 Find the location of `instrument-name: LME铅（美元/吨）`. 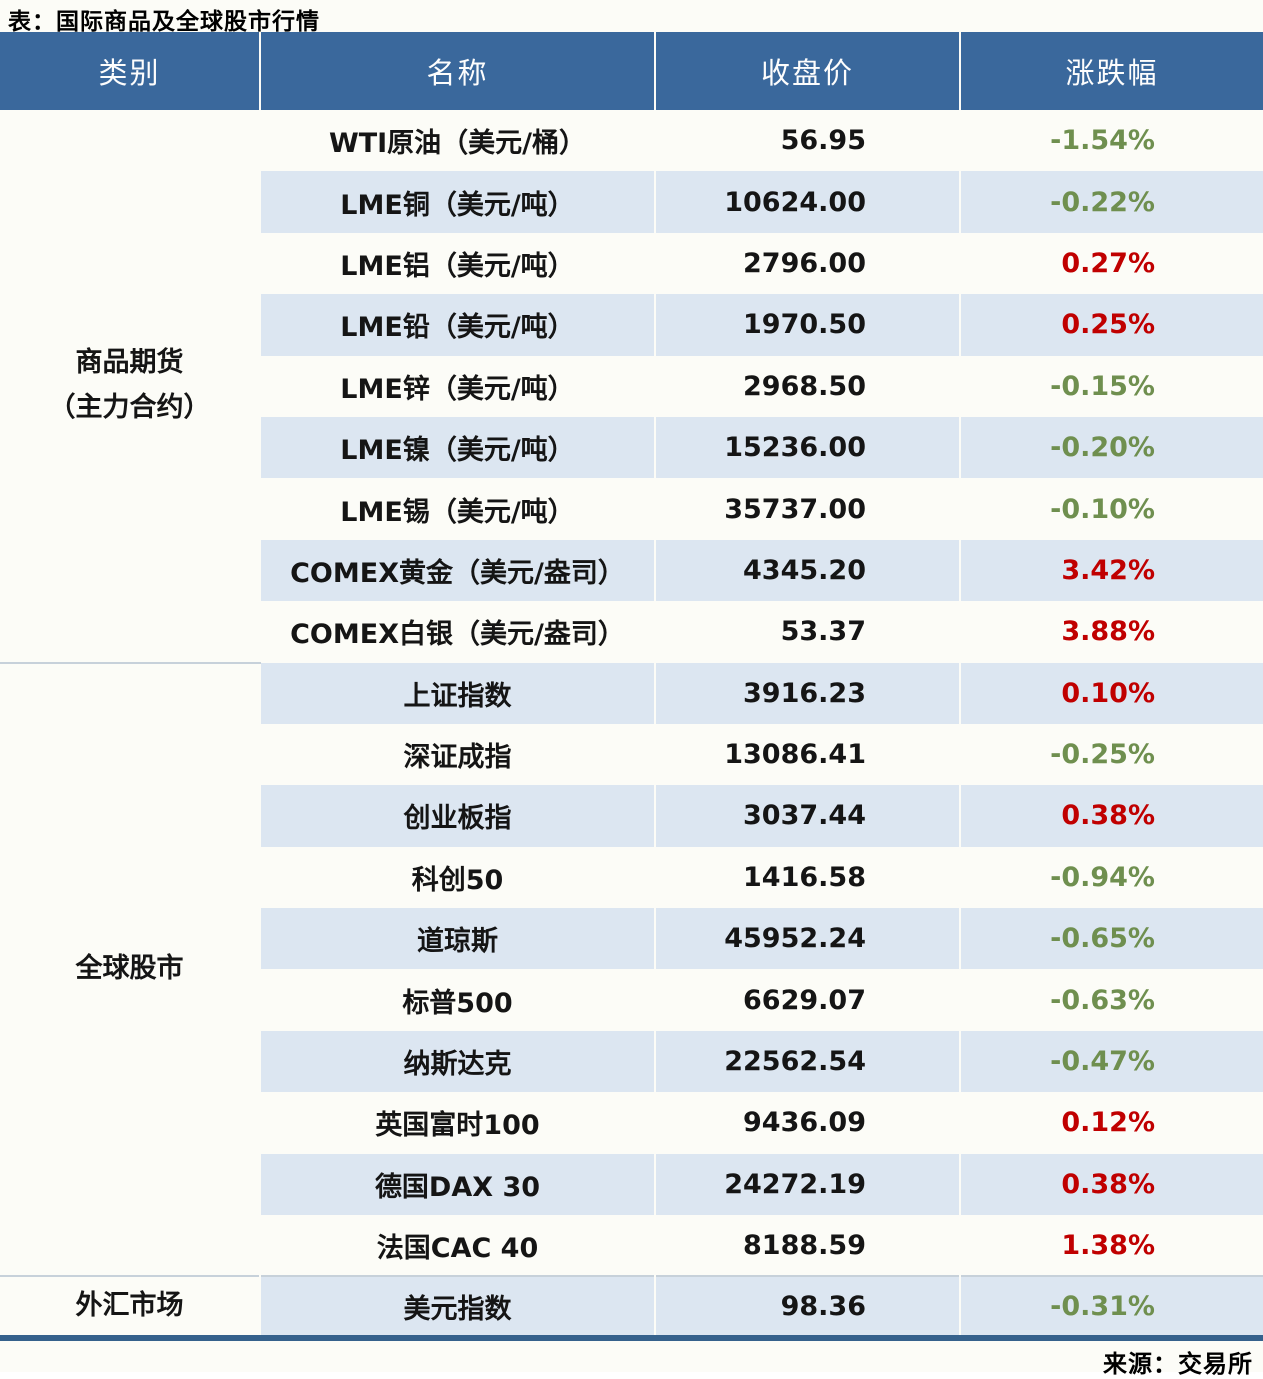

instrument-name: LME铅（美元/吨） is located at coordinates (457, 325).